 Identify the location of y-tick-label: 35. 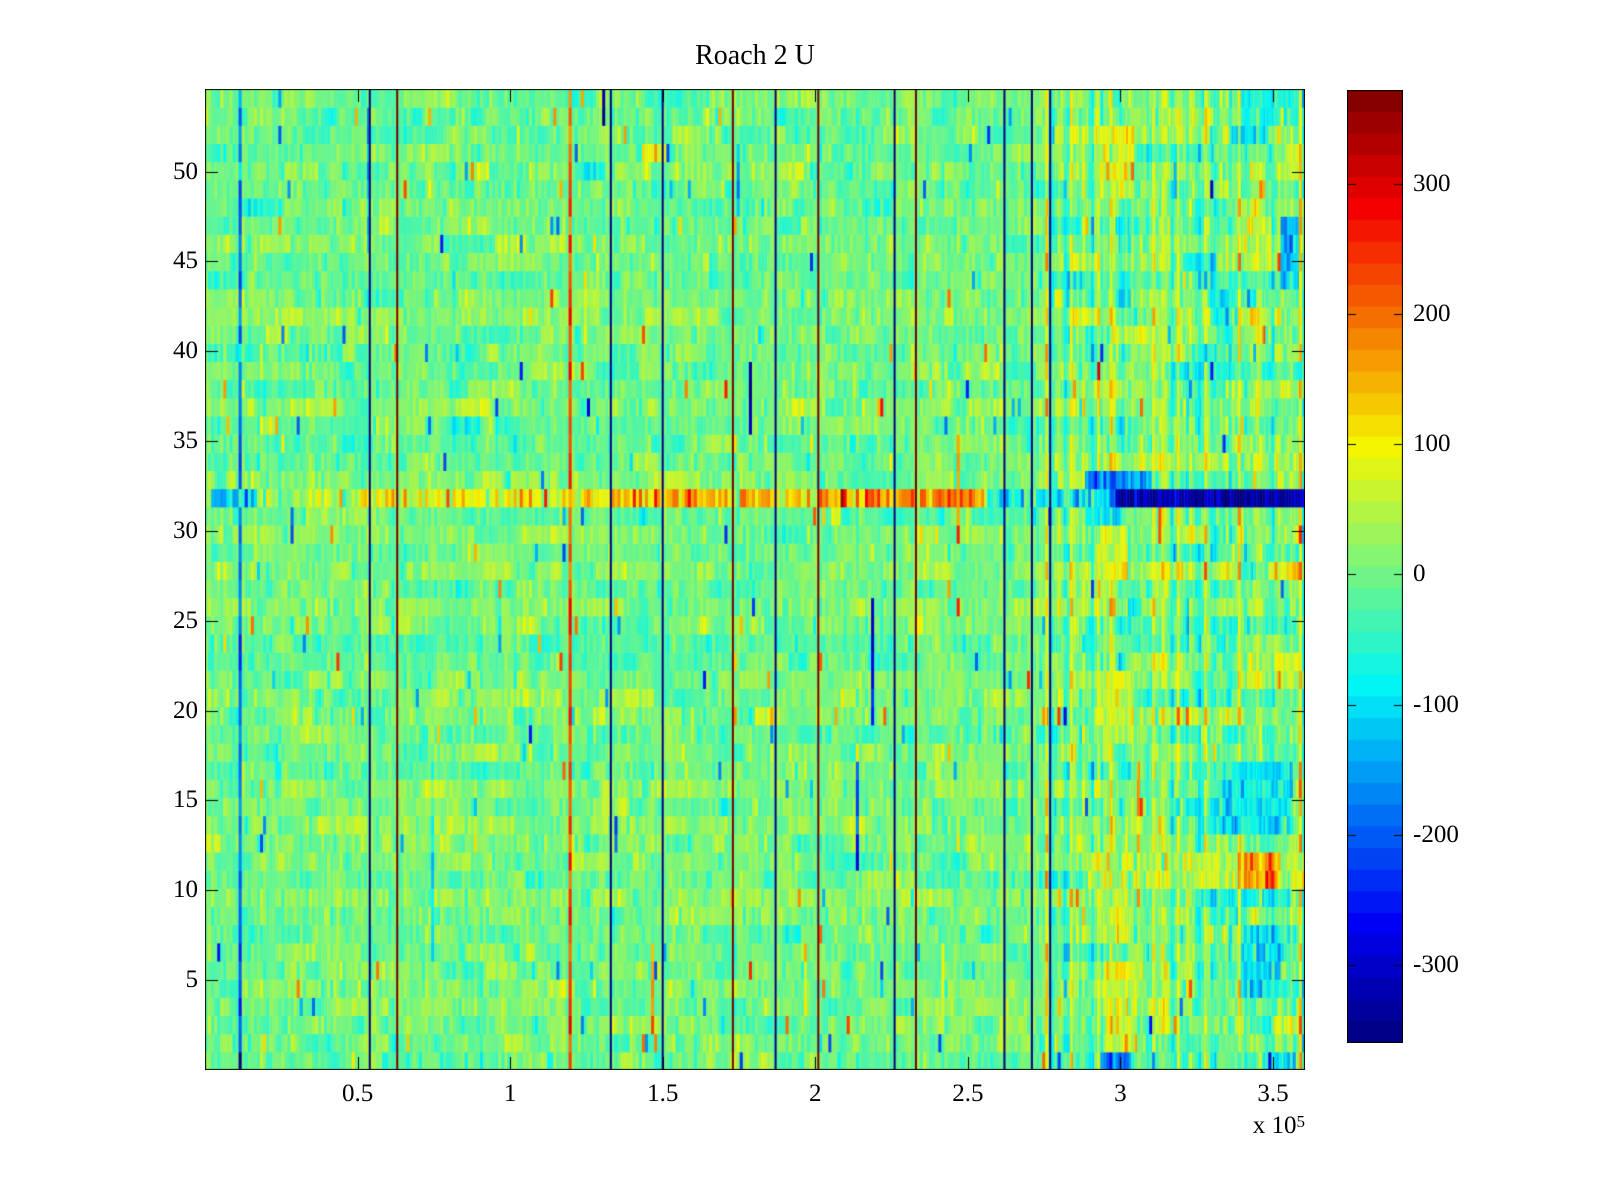
(185, 441).